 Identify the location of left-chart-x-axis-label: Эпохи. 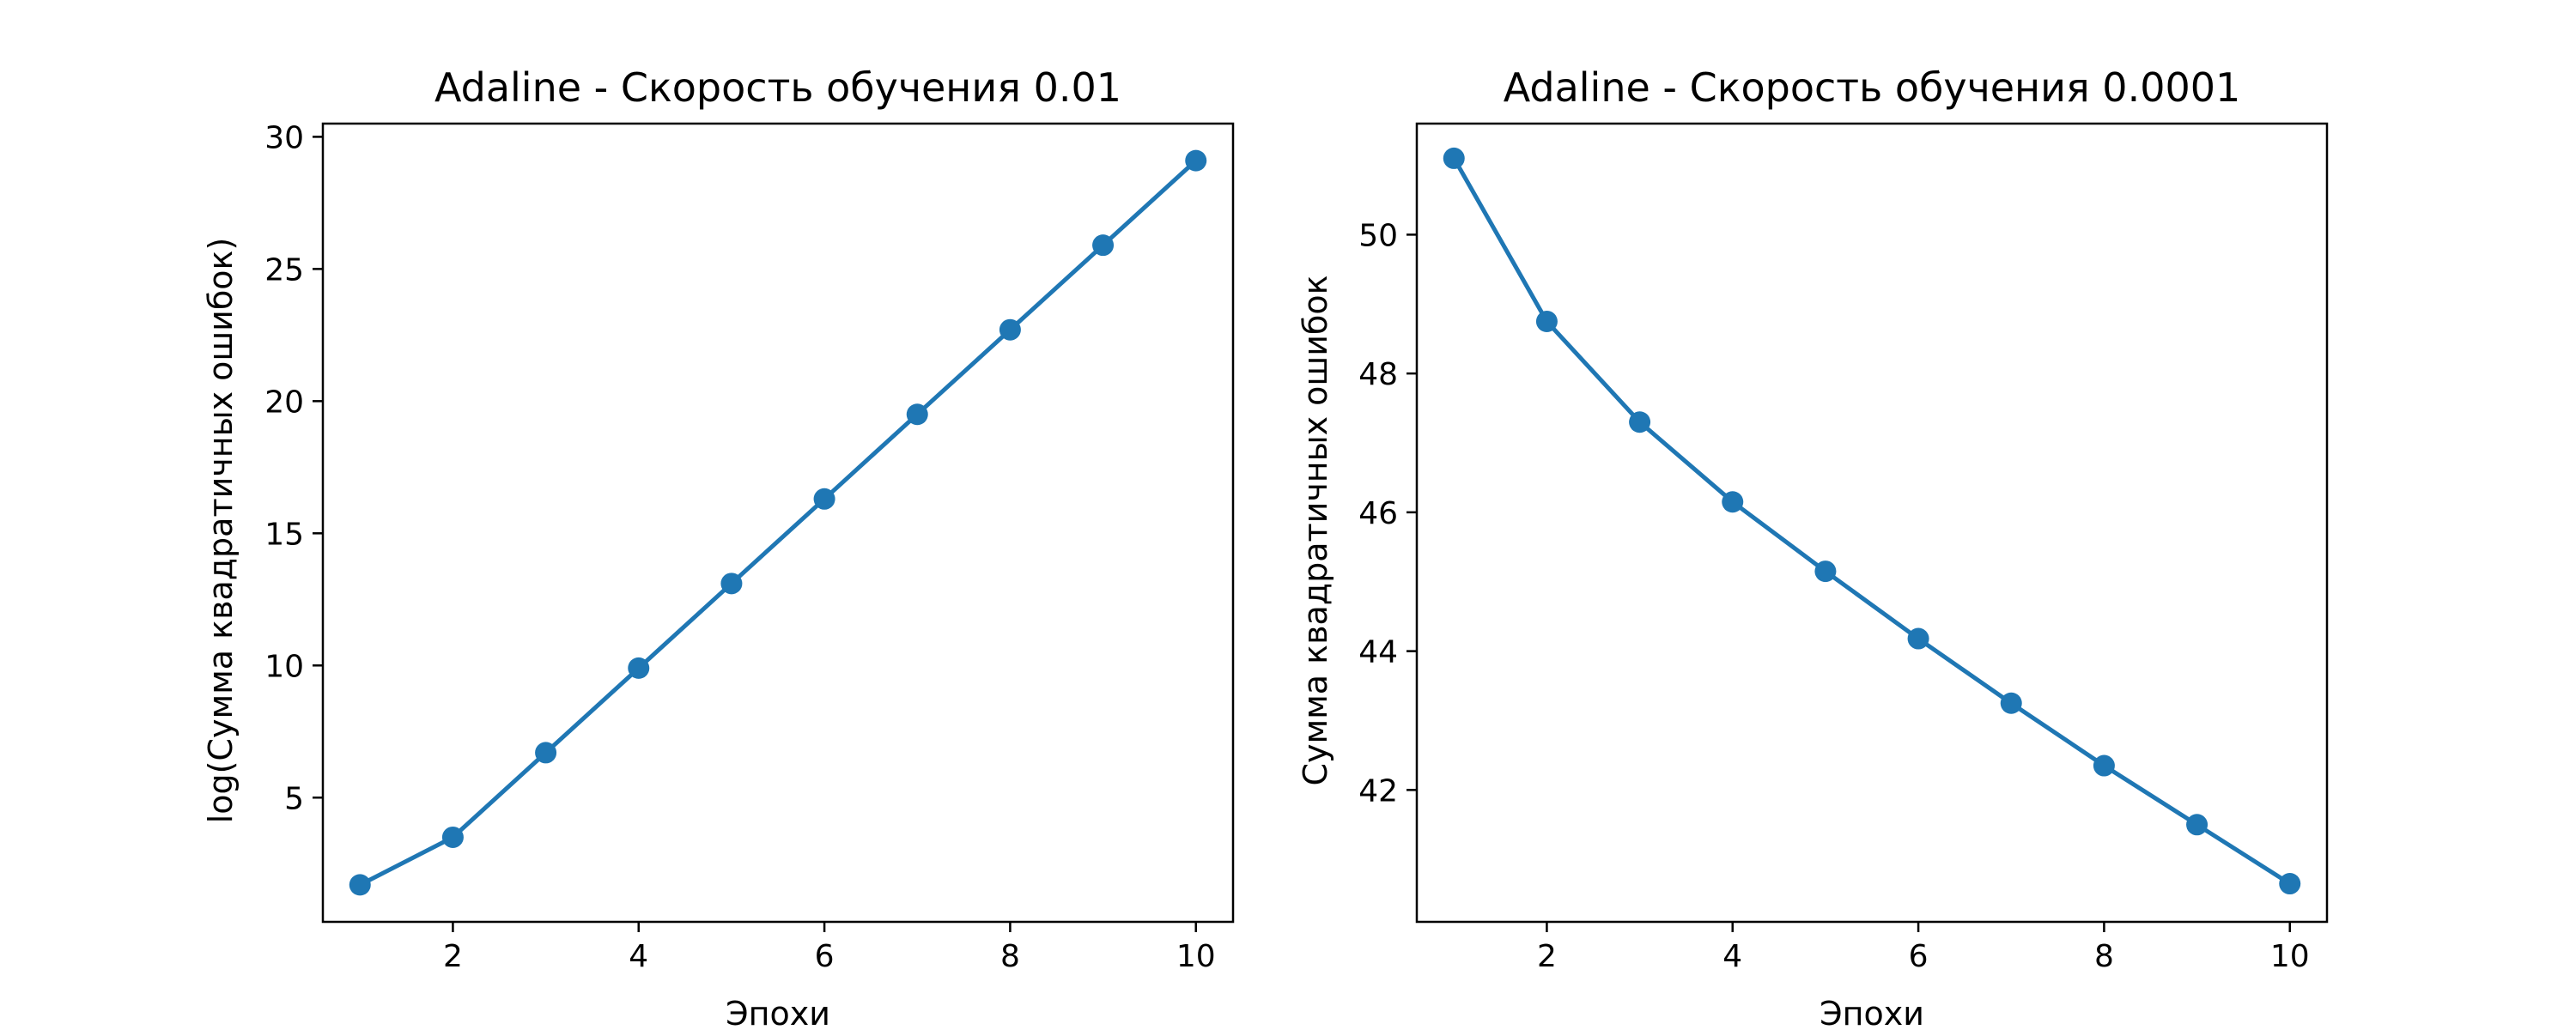
(778, 1012).